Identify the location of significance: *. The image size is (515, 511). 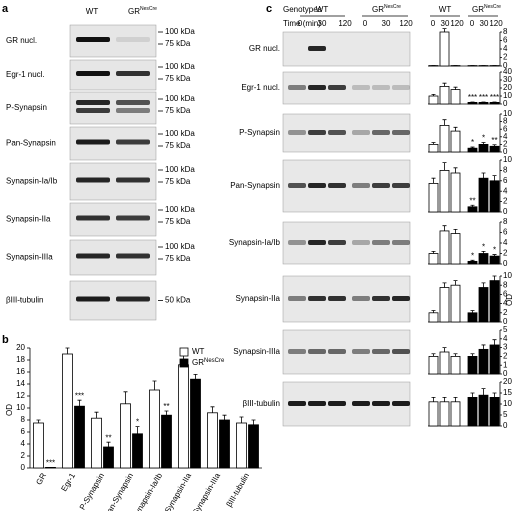
(494, 250).